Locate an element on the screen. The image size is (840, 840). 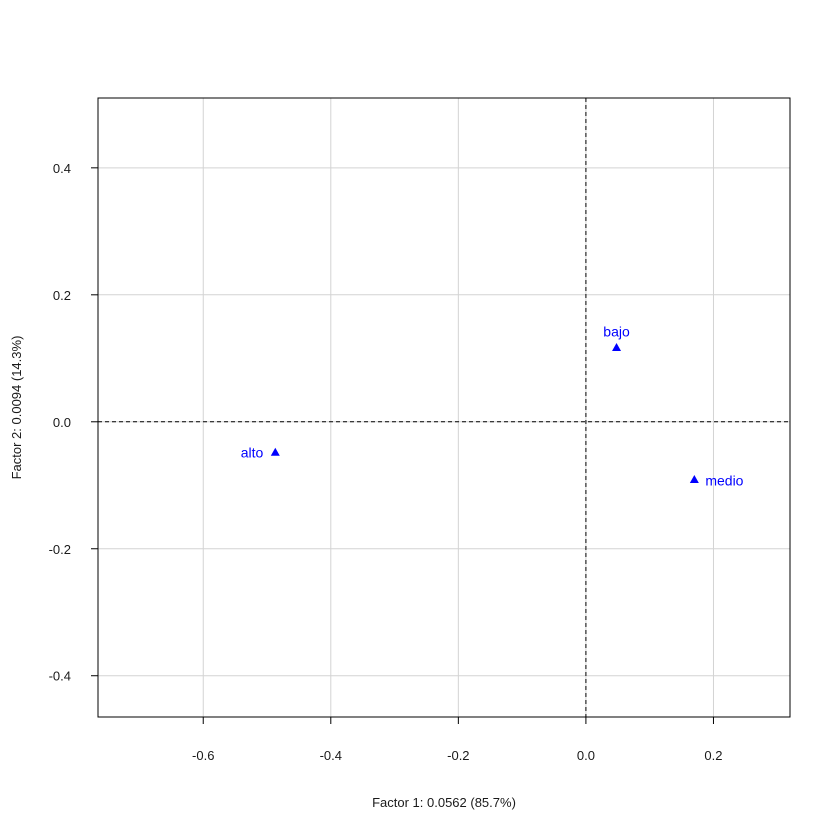
x-tick-label-2: -0.2 is located at coordinates (458, 755).